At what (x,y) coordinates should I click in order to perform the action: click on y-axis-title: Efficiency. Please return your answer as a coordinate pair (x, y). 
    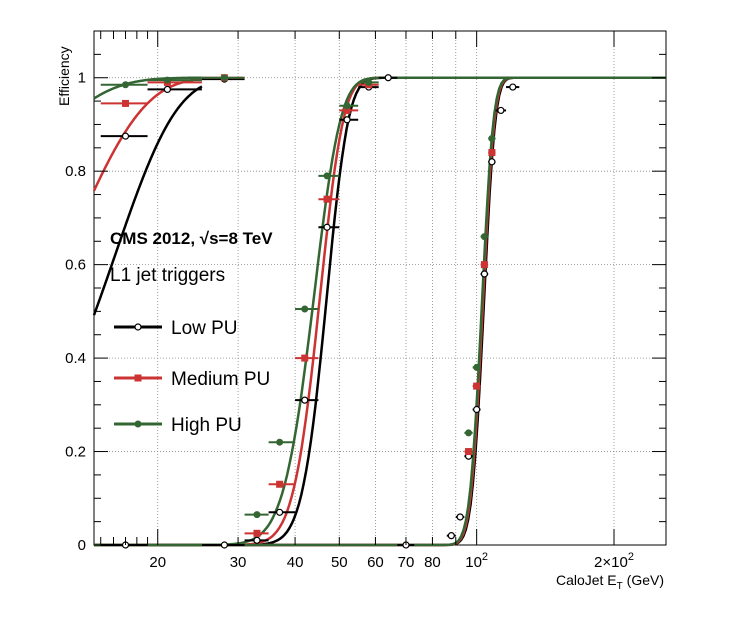
    Looking at the image, I should click on (64, 76).